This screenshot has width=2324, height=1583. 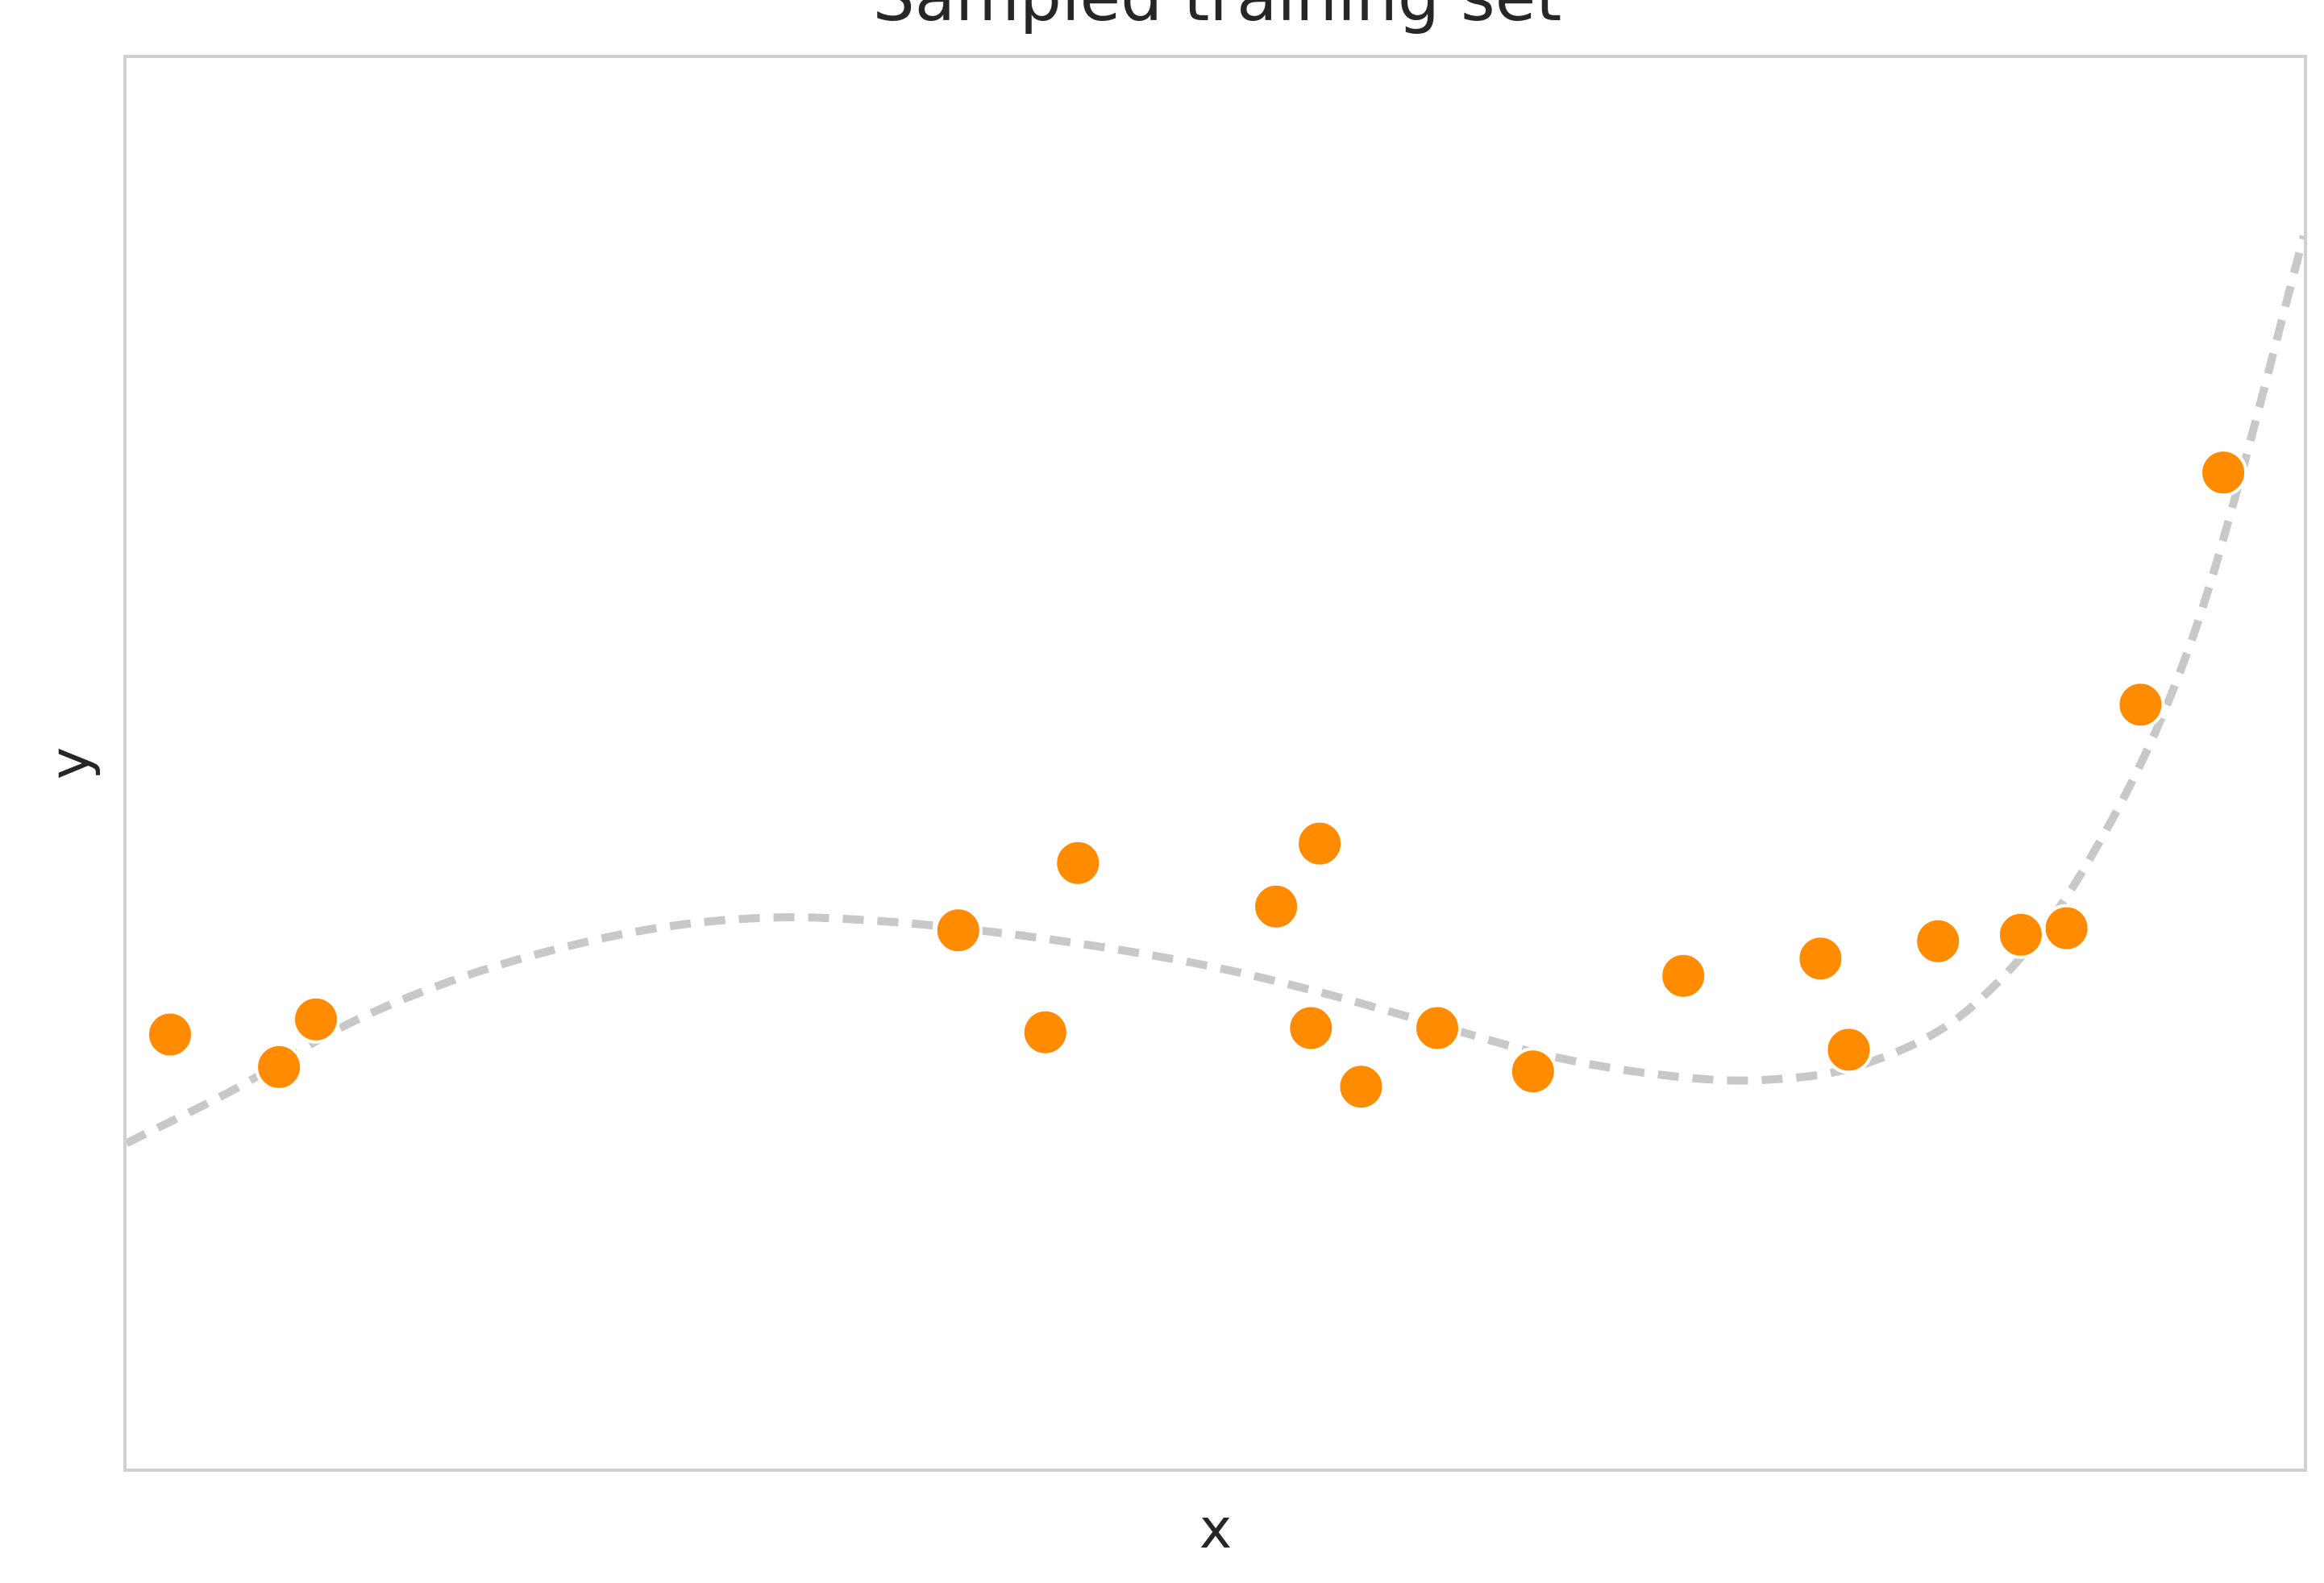 What do you see at coordinates (1215, 1529) in the screenshot?
I see `x-axis-label: x` at bounding box center [1215, 1529].